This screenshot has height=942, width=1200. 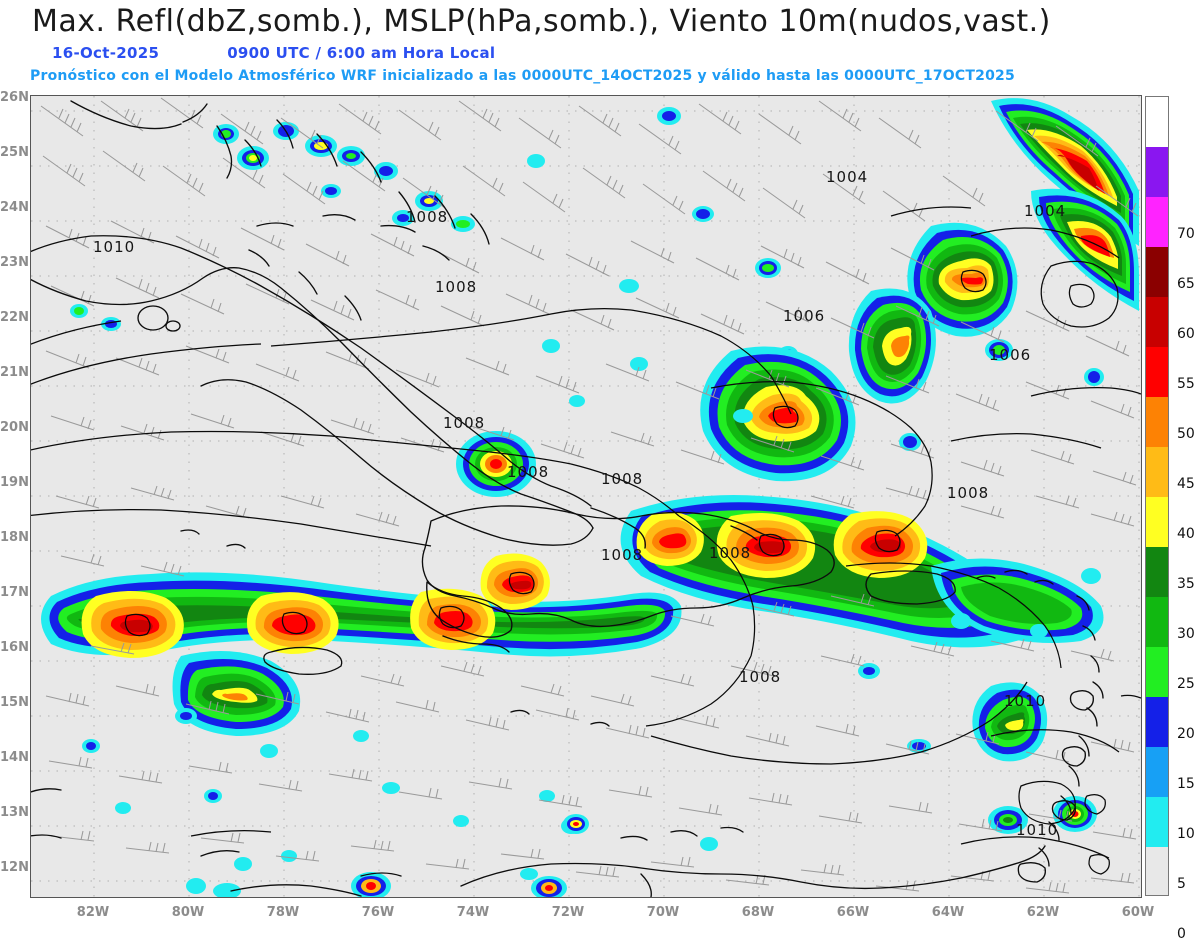 I want to click on forecast-time: 0900 UTC / 6:00 am Hora Local, so click(x=361, y=53).